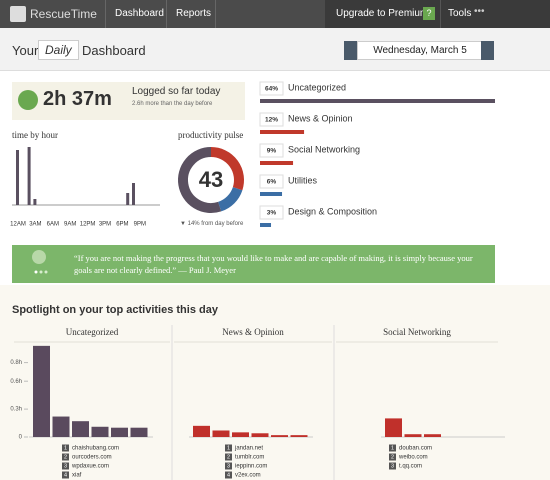 Image resolution: width=550 pixels, height=480 pixels. What do you see at coordinates (211, 179) in the screenshot?
I see `pulse-score: 43` at bounding box center [211, 179].